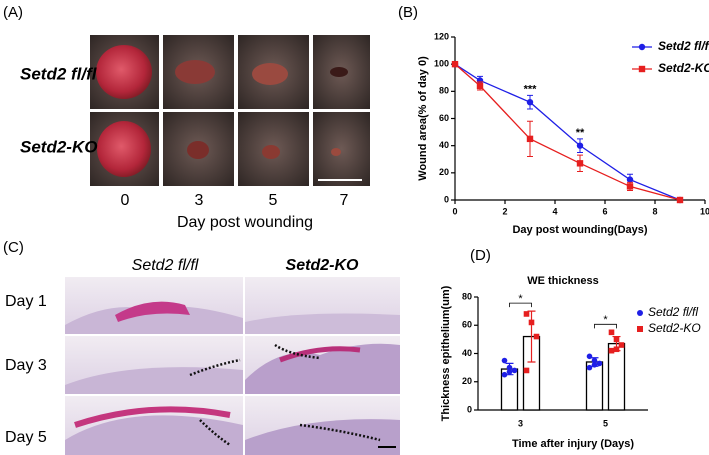 The image size is (709, 455). I want to click on annotation: ***, so click(531, 89).